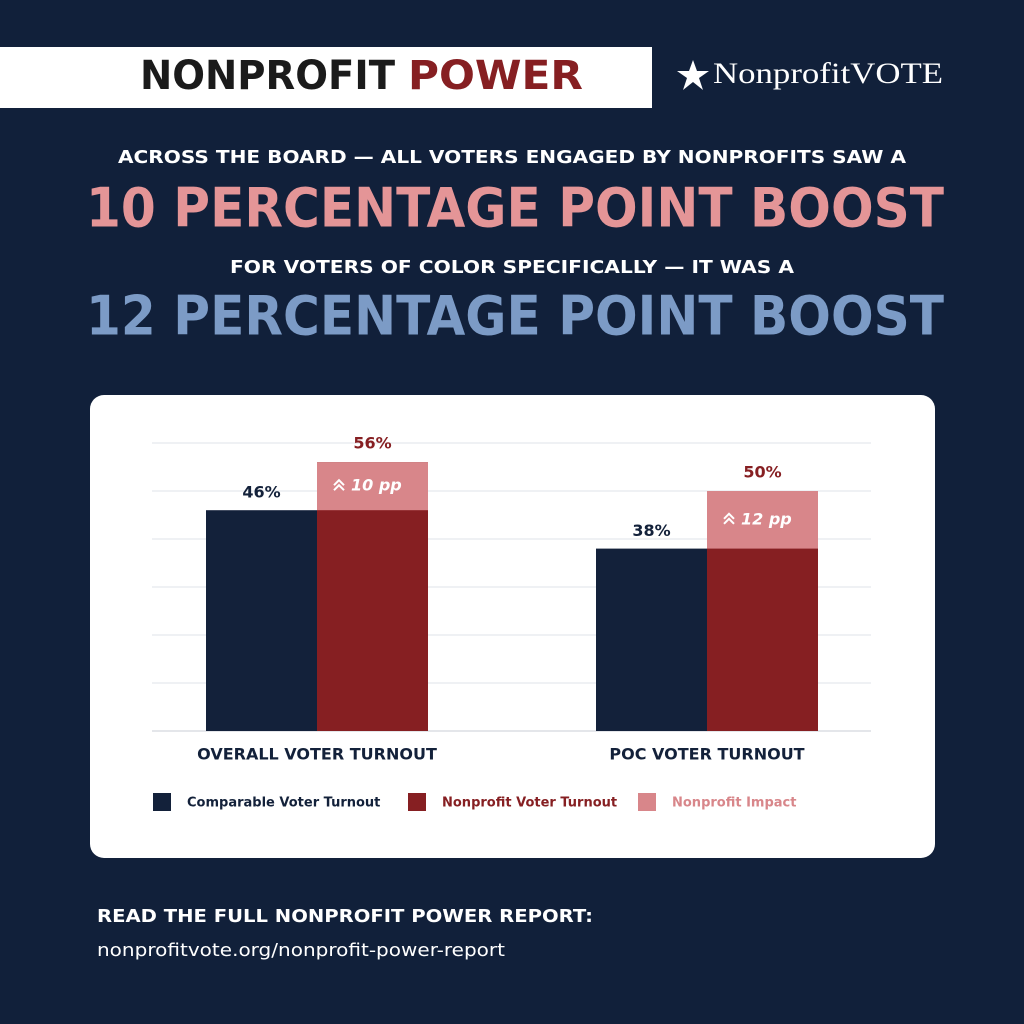 The width and height of the screenshot is (1024, 1024). I want to click on header-band, so click(326, 77).